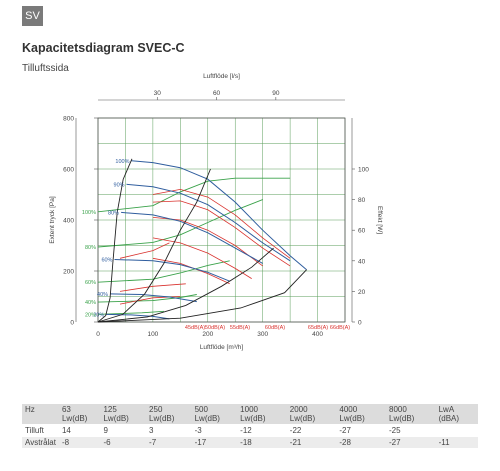 The height and width of the screenshot is (471, 500). What do you see at coordinates (52, 220) in the screenshot?
I see `y-axis-label: Extent tryck [Pa]` at bounding box center [52, 220].